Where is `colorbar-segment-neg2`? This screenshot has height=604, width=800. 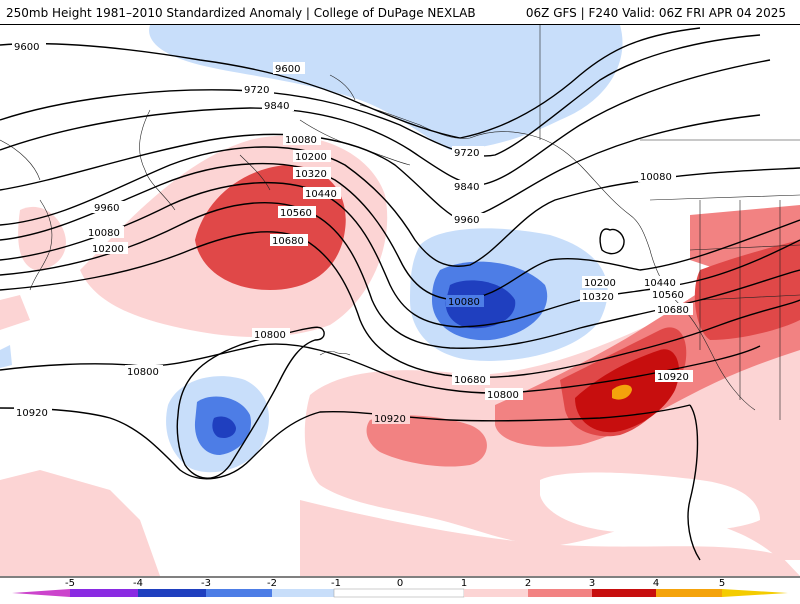
colorbar-segment-neg2 is located at coordinates (239, 593).